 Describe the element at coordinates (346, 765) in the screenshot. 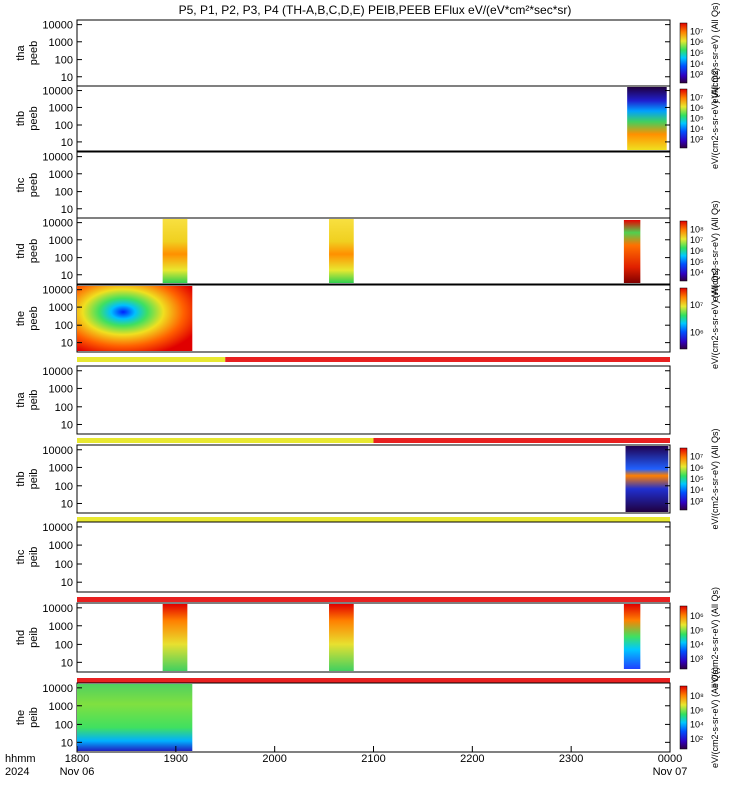

I see `x-axis: hhmm 2024 Nov 06 Nov 07` at that location.